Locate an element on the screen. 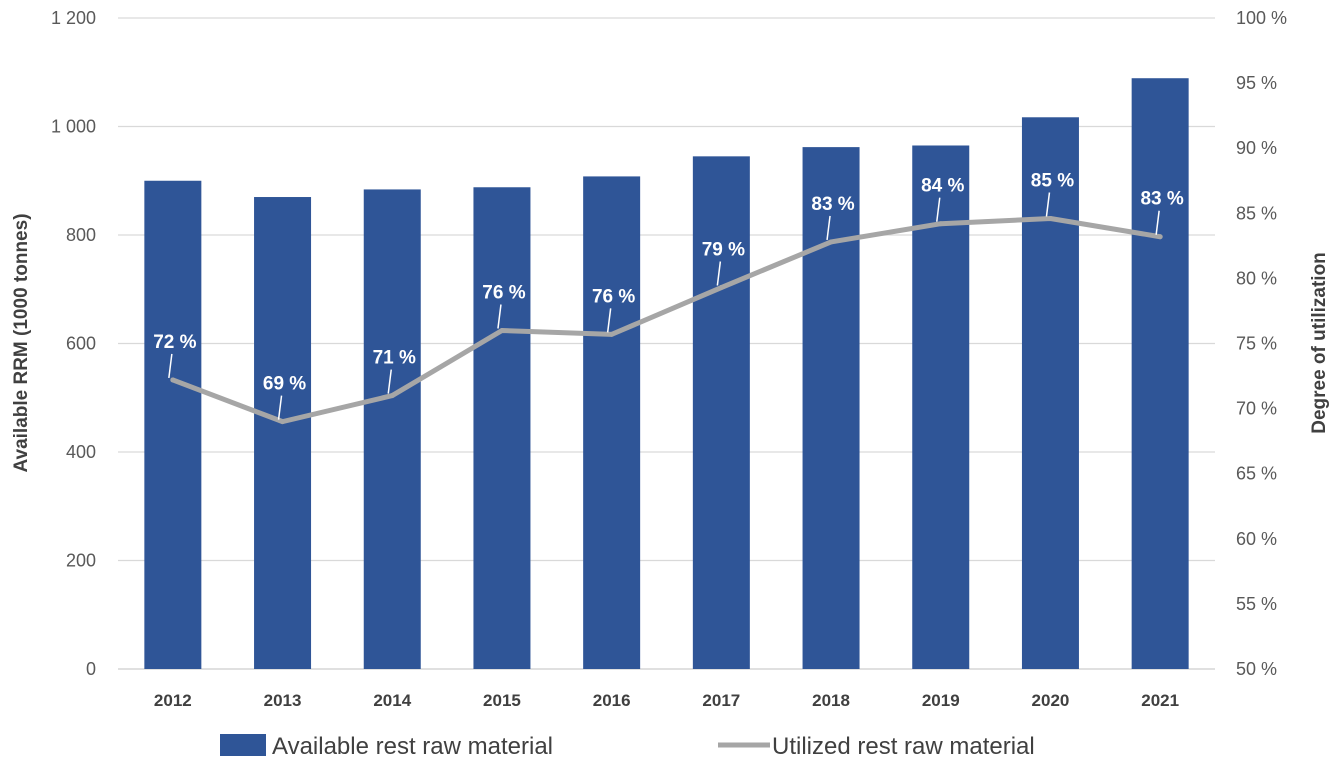  category-label: 2017 is located at coordinates (721, 700).